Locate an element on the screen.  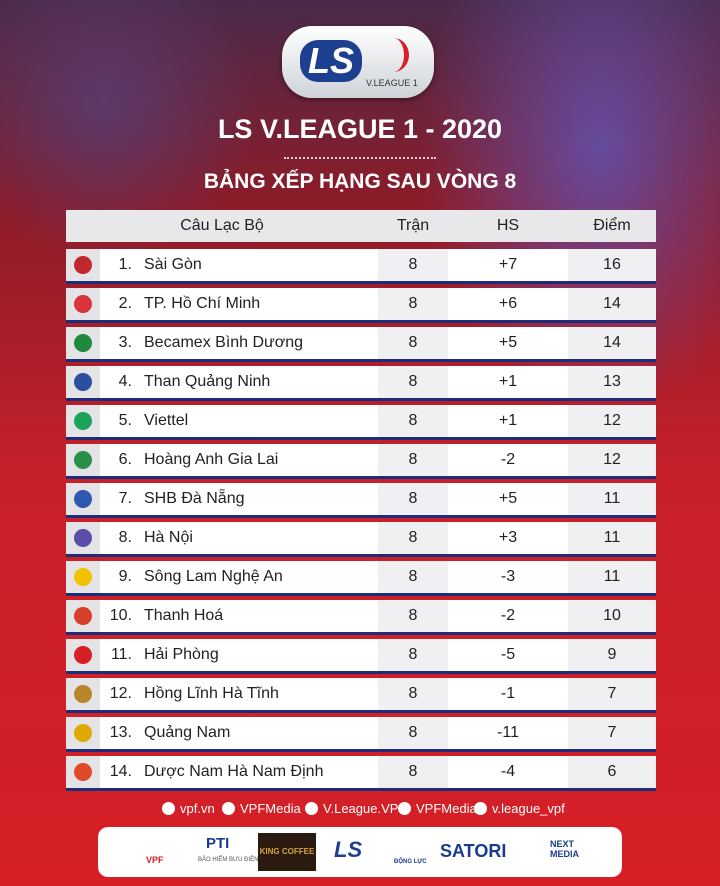
rank: 4. is located at coordinates (125, 381).